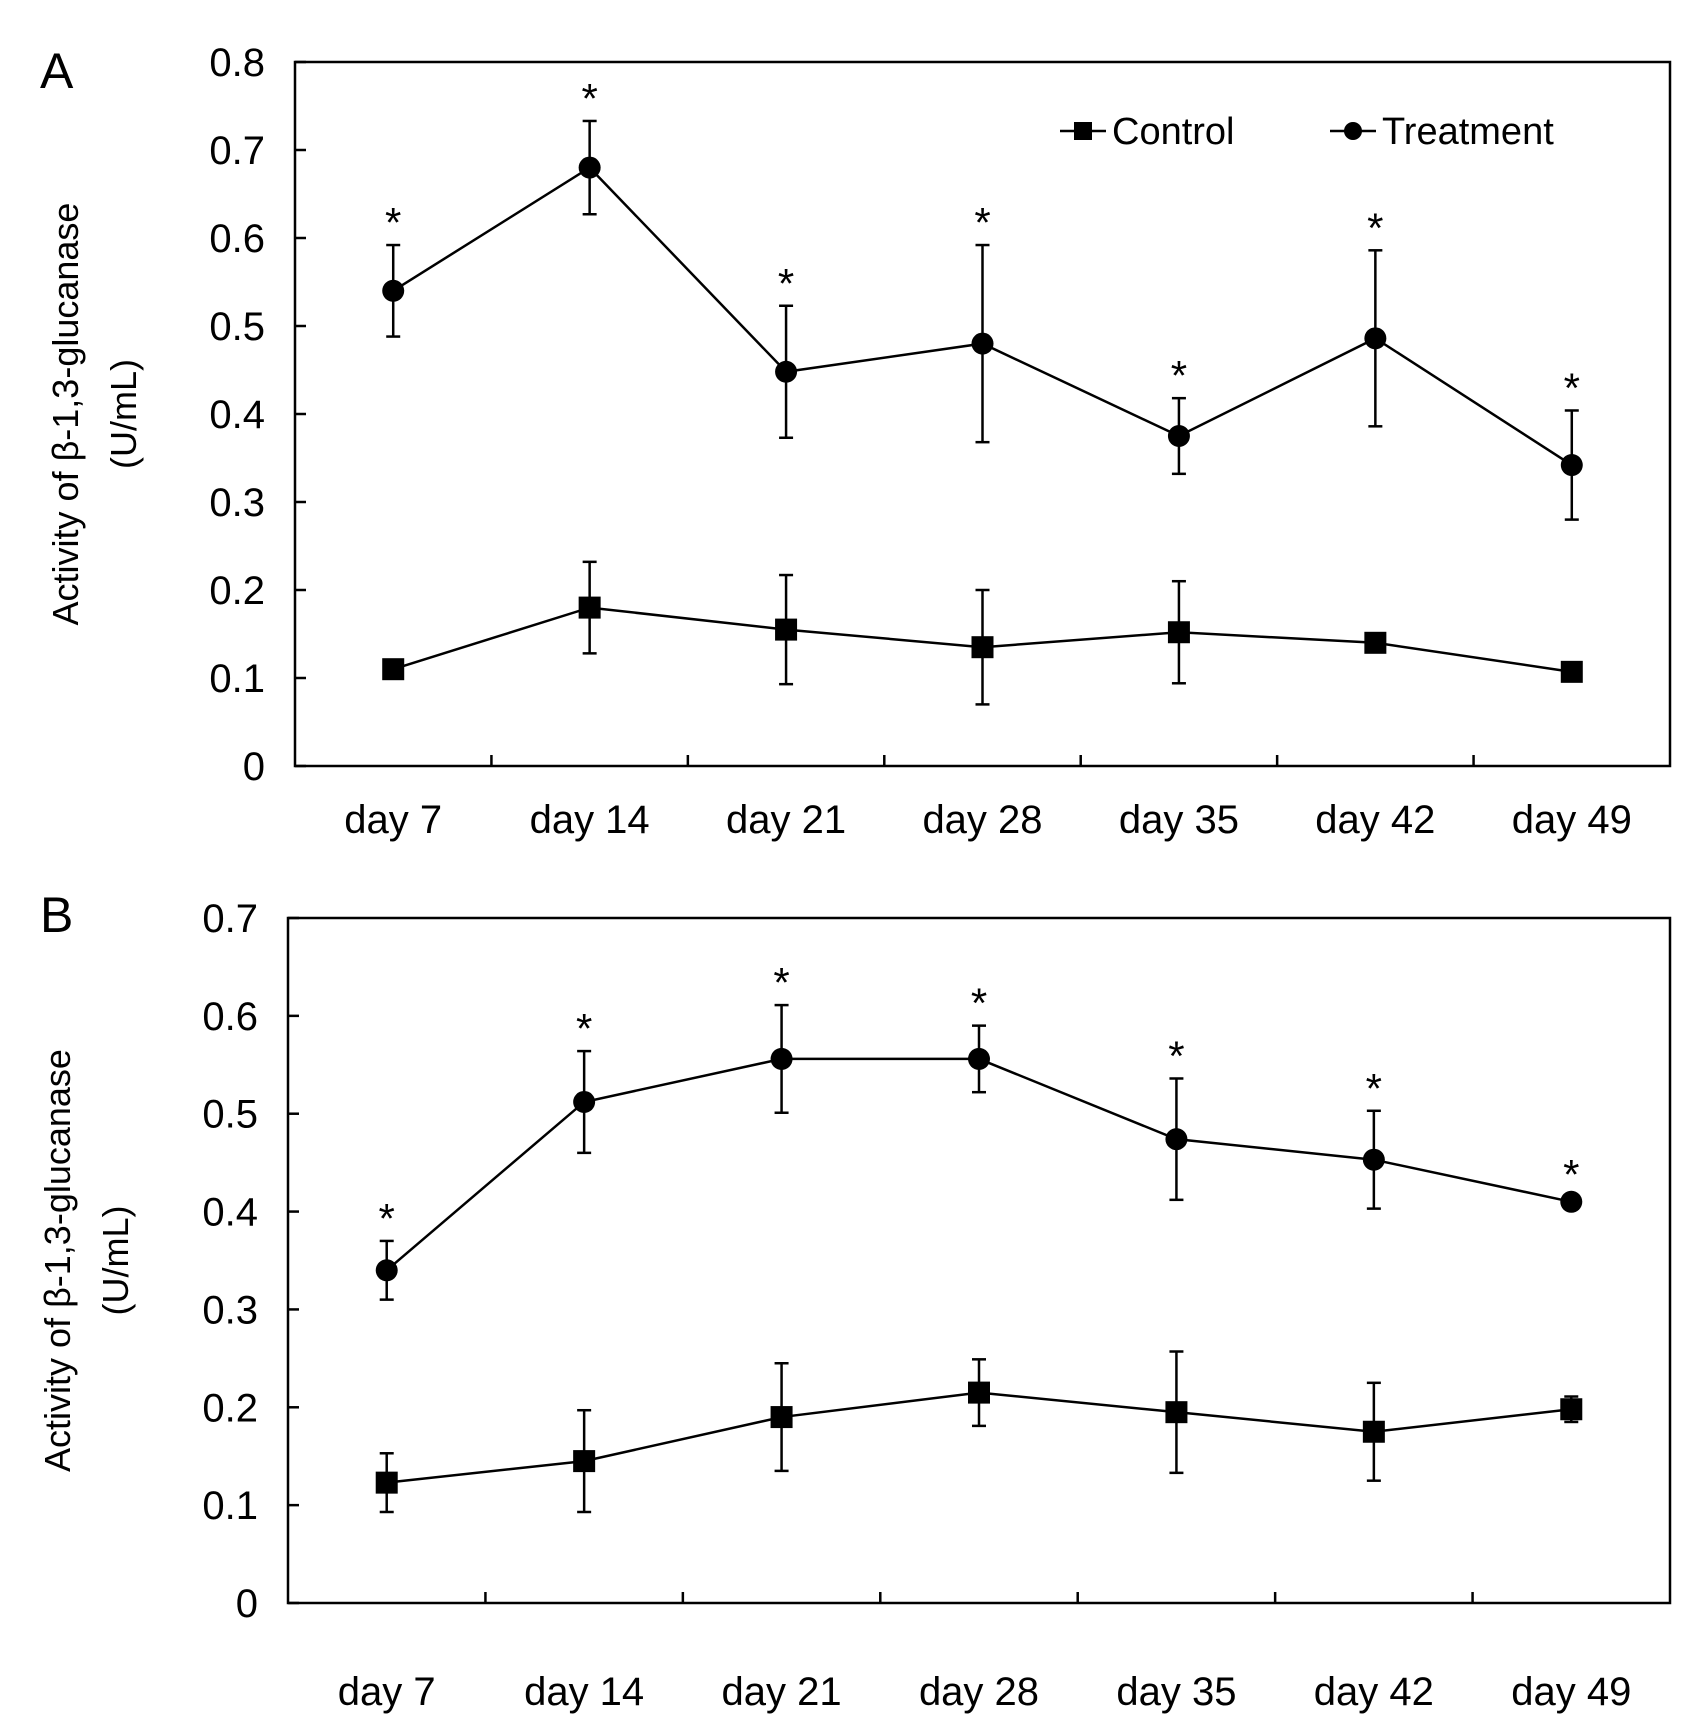 The image size is (1694, 1735). Describe the element at coordinates (237, 63) in the screenshot. I see `y-tick-label: 0.8` at that location.